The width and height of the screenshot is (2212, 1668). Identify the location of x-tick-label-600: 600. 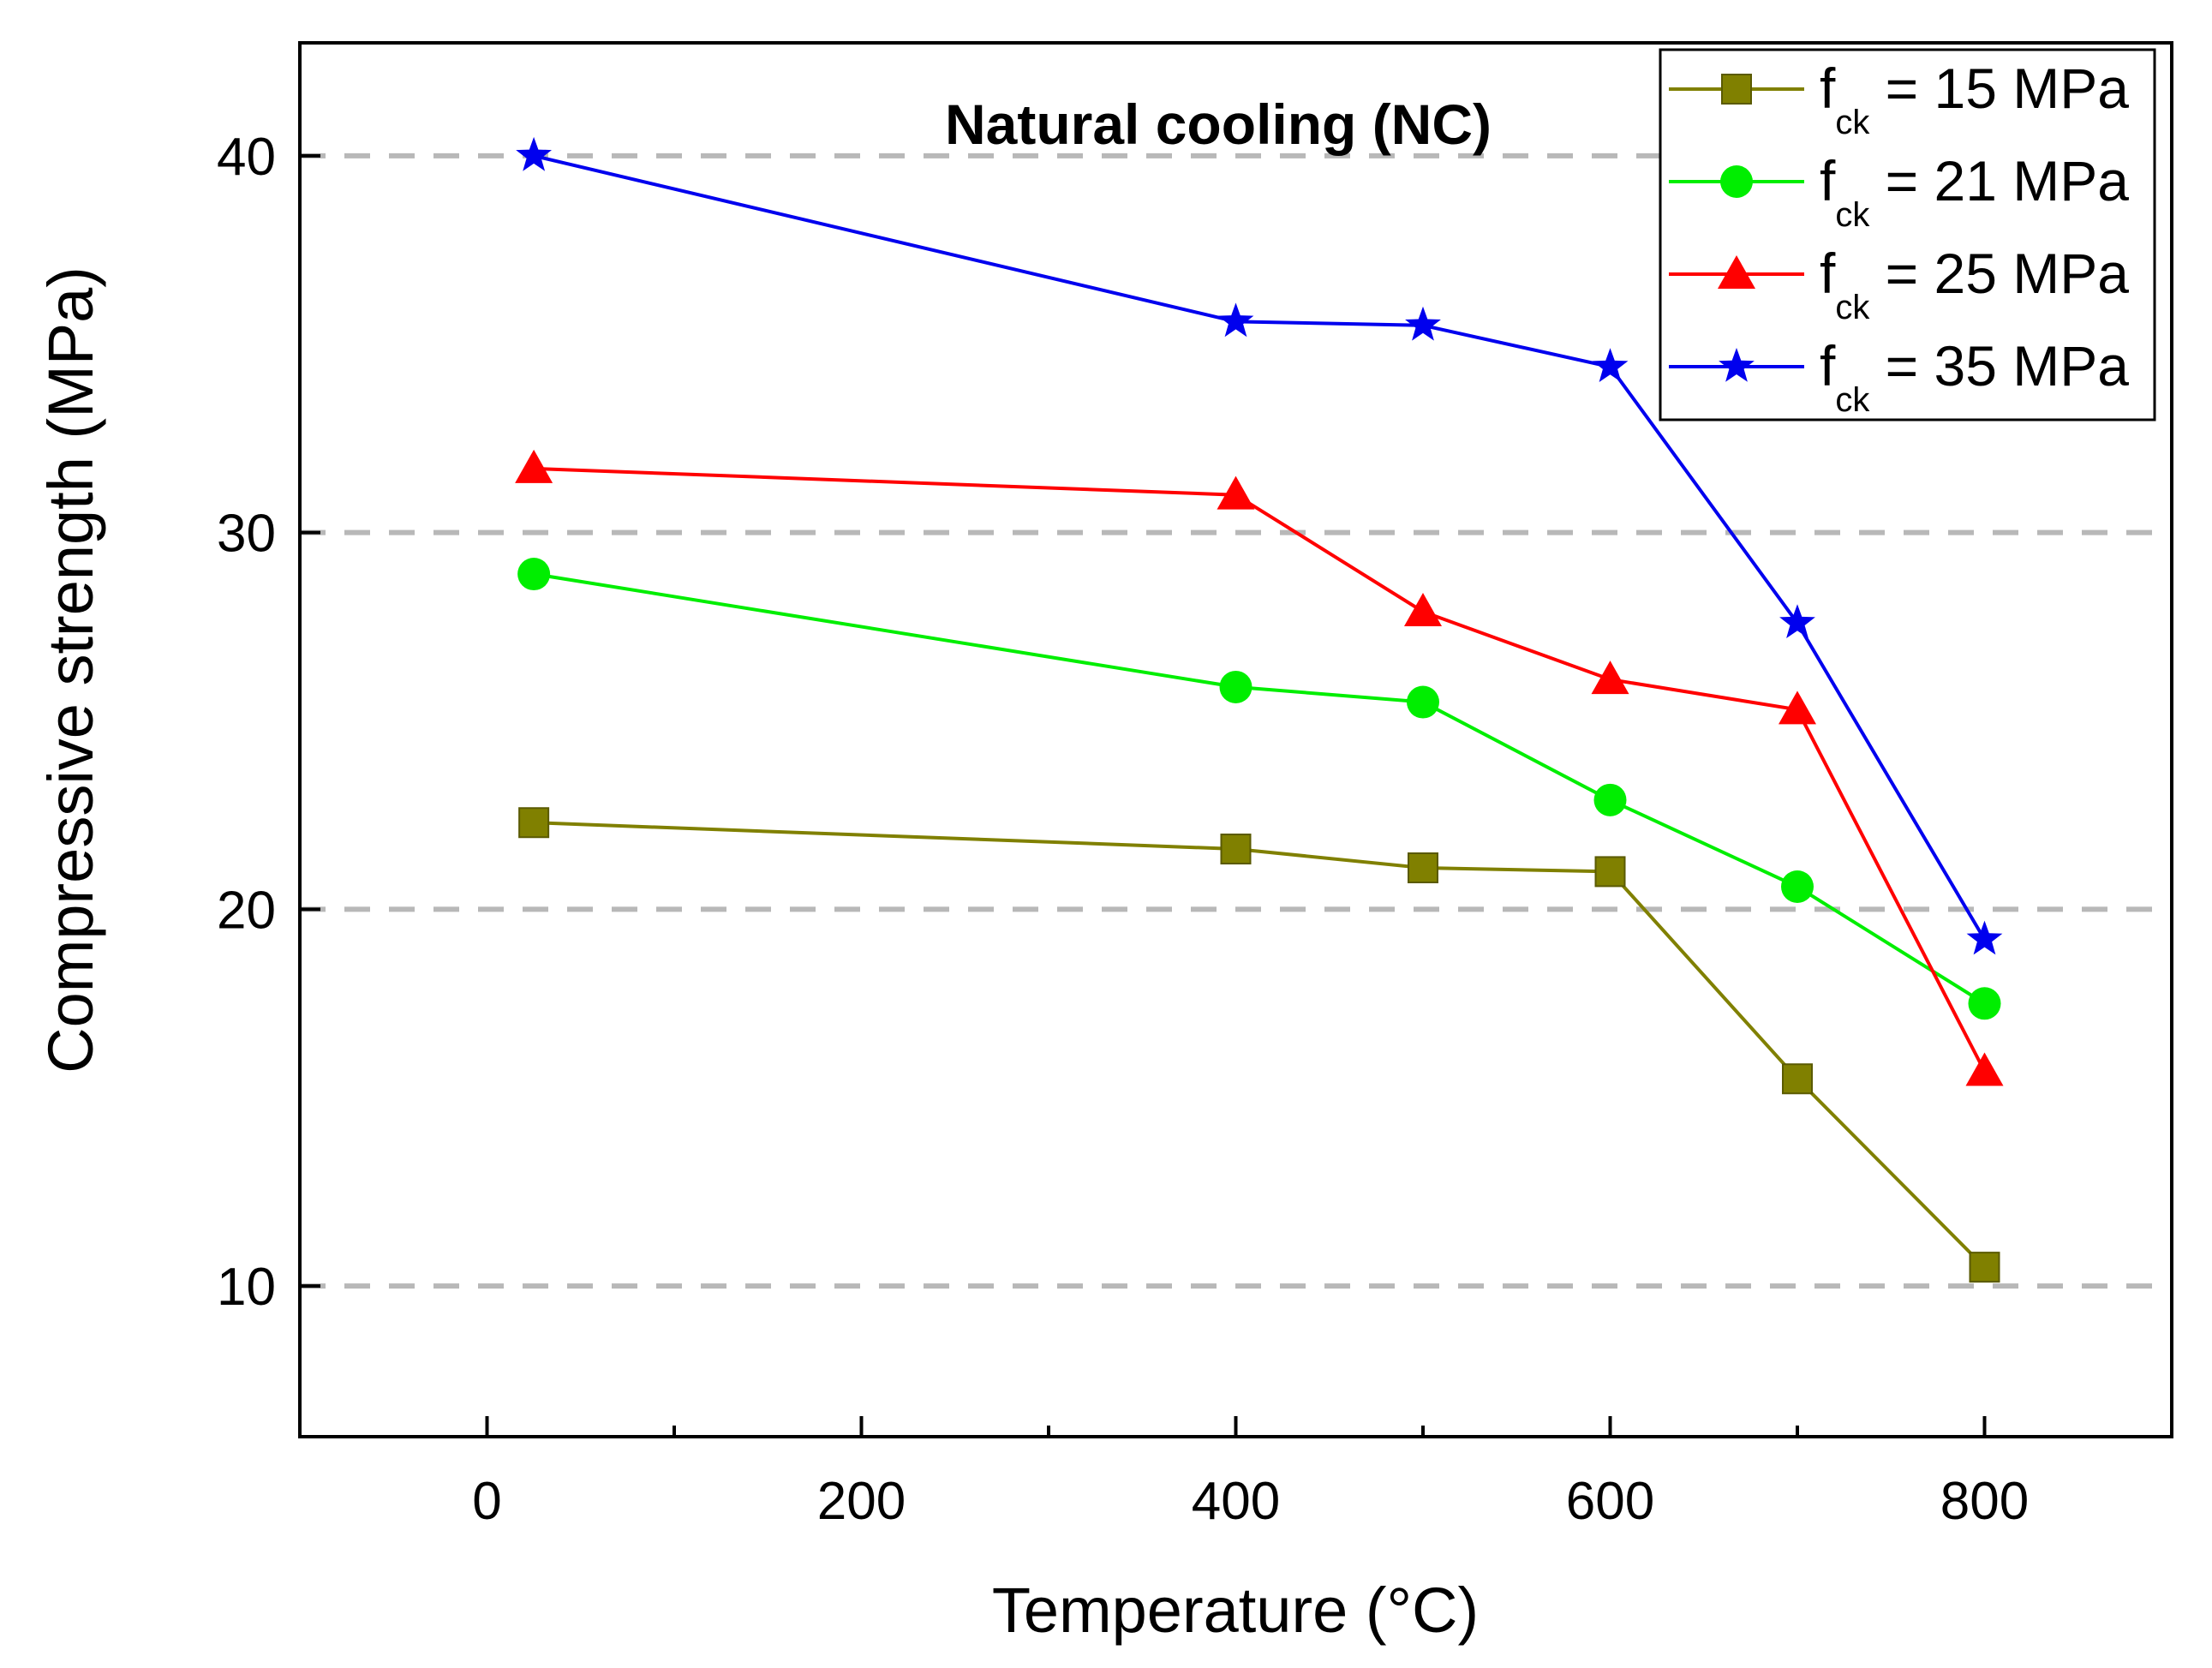
(1610, 1501).